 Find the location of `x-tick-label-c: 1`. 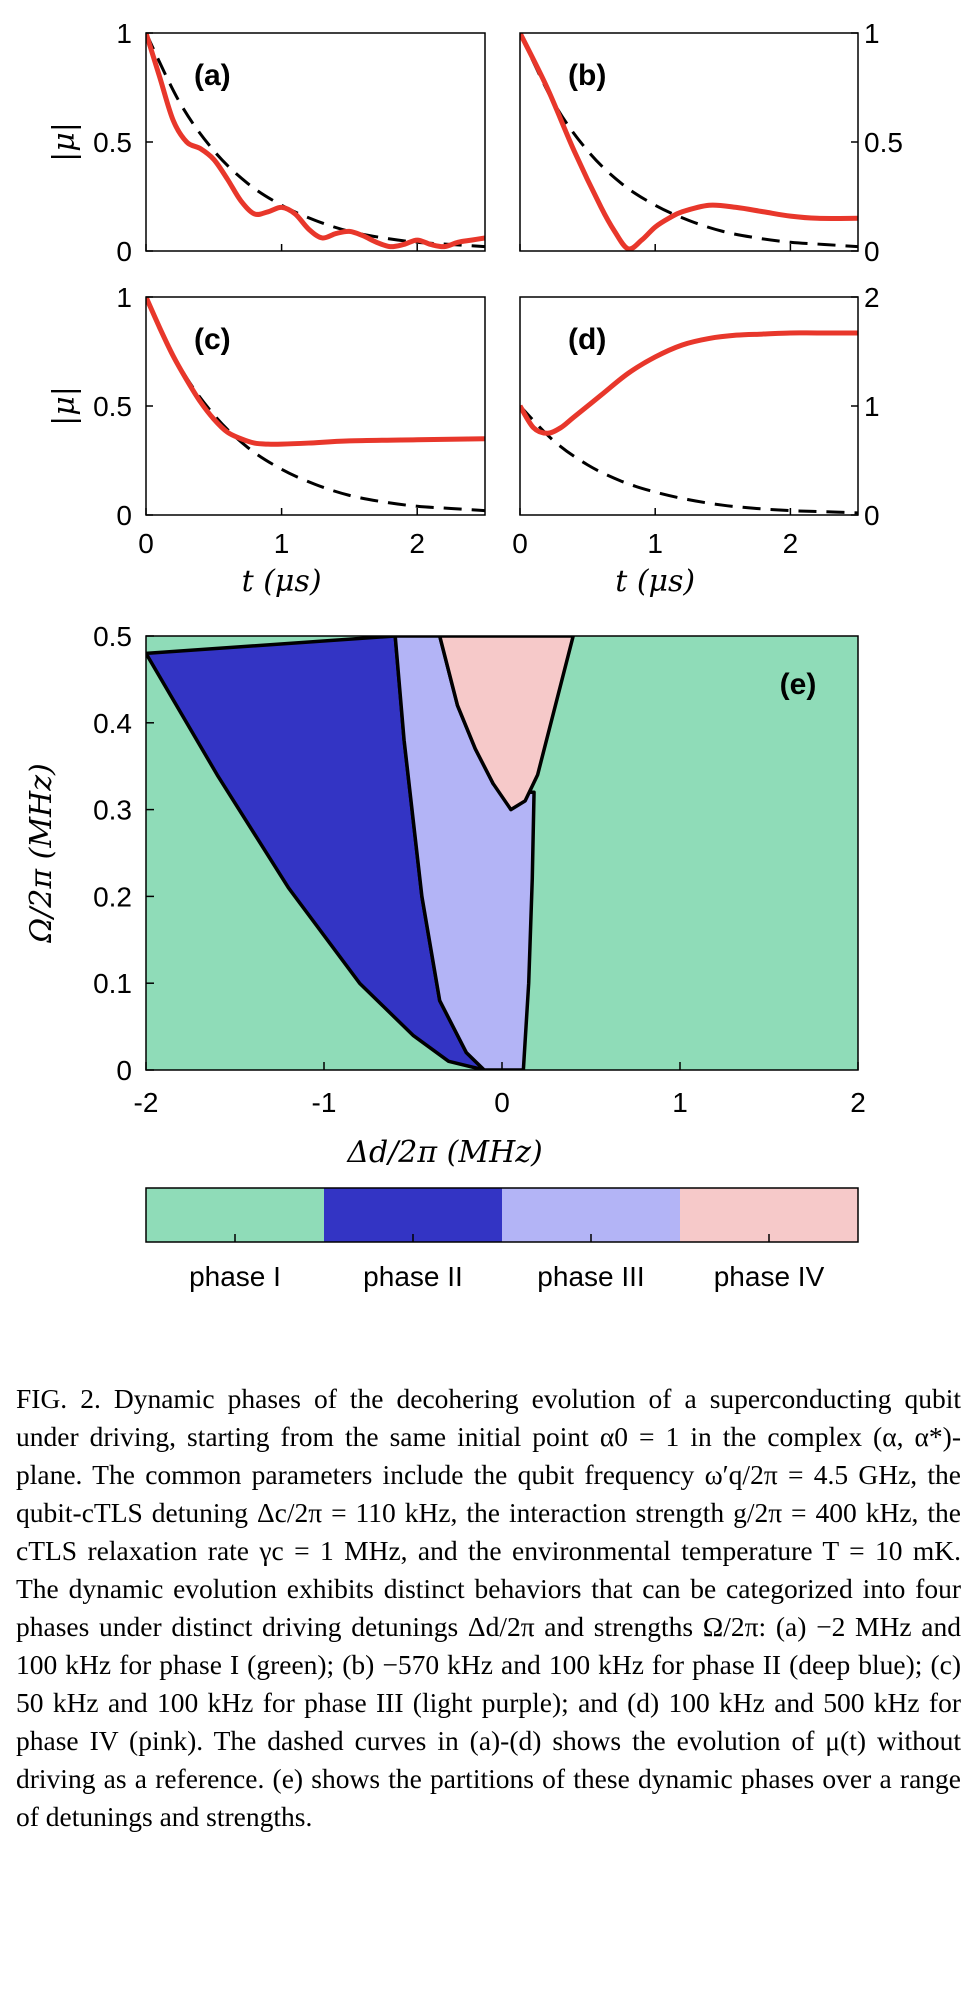

x-tick-label-c: 1 is located at coordinates (282, 543).